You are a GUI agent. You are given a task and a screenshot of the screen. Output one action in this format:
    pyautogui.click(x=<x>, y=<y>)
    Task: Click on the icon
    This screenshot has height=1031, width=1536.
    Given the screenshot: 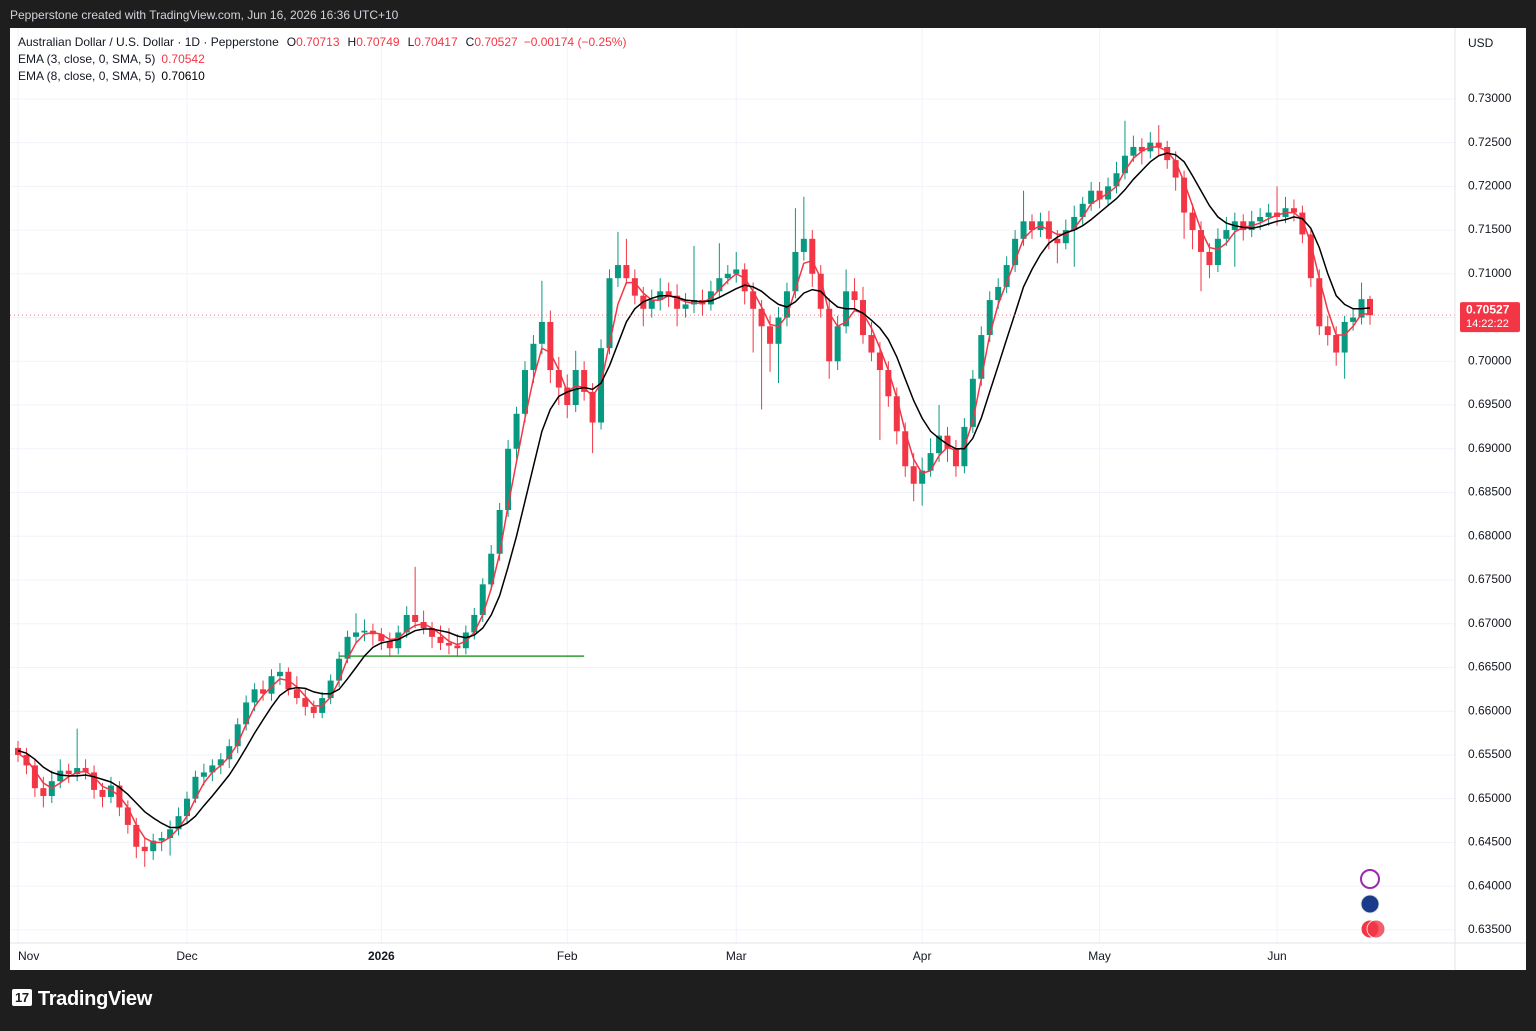 What is the action you would take?
    pyautogui.click(x=1376, y=929)
    